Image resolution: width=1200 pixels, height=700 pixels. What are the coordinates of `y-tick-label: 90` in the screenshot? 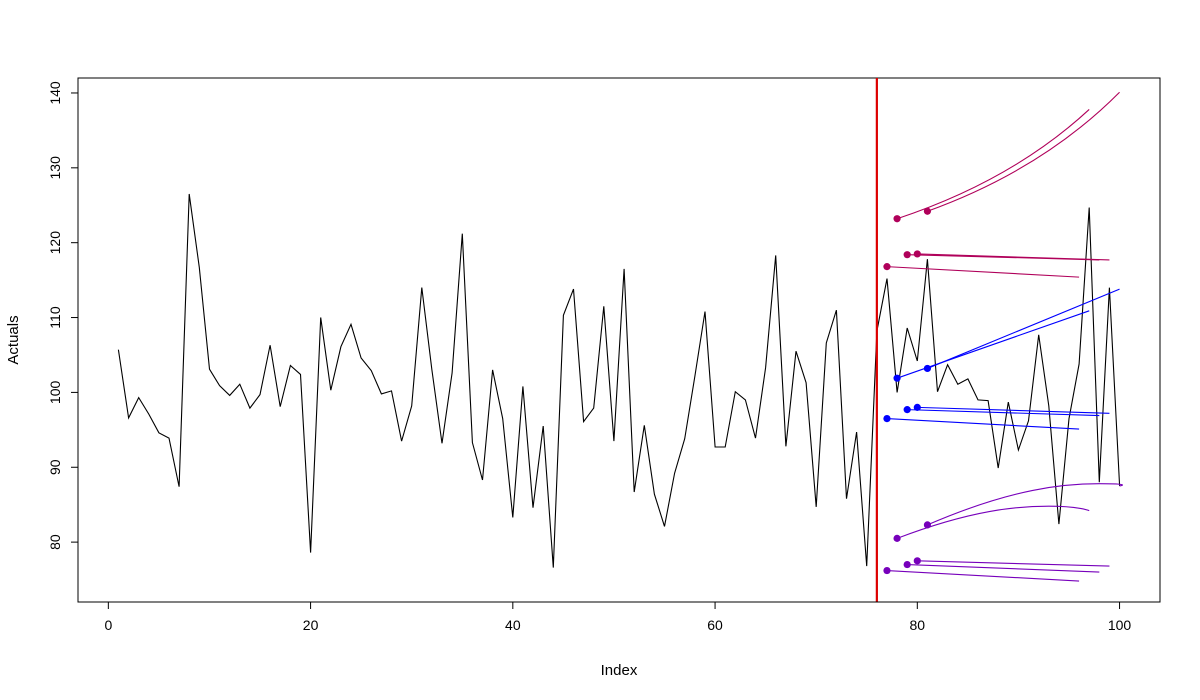 It's located at (55, 467).